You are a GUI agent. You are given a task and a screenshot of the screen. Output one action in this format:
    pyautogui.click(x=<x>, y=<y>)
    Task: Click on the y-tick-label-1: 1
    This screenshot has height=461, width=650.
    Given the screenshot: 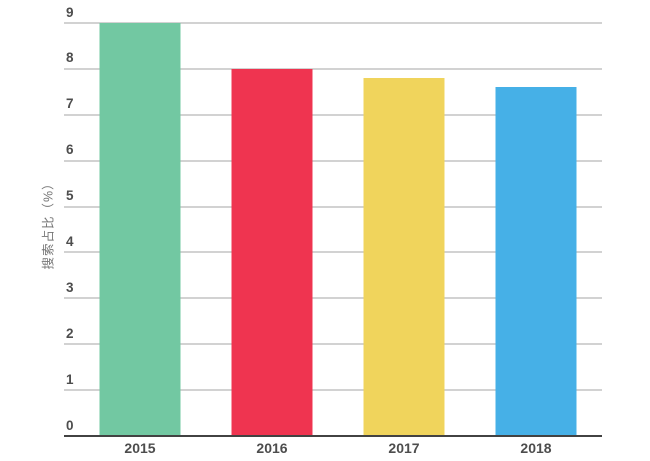 What is the action you would take?
    pyautogui.click(x=70, y=379)
    